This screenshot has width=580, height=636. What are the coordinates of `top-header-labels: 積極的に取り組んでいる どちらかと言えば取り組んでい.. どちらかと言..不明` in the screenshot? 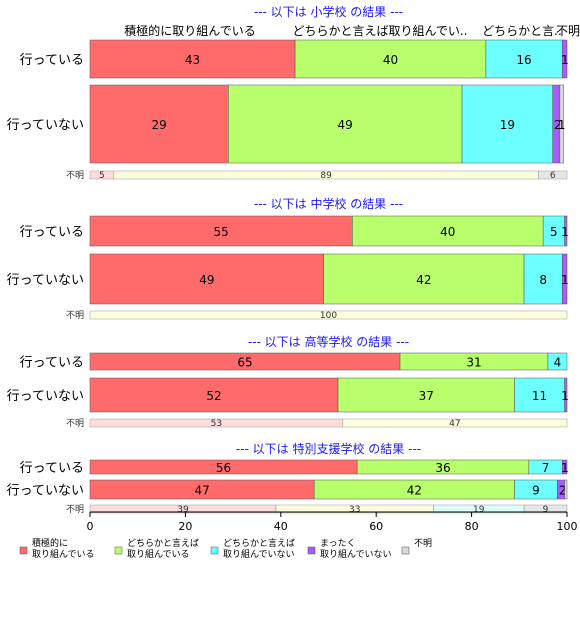 It's located at (352, 30).